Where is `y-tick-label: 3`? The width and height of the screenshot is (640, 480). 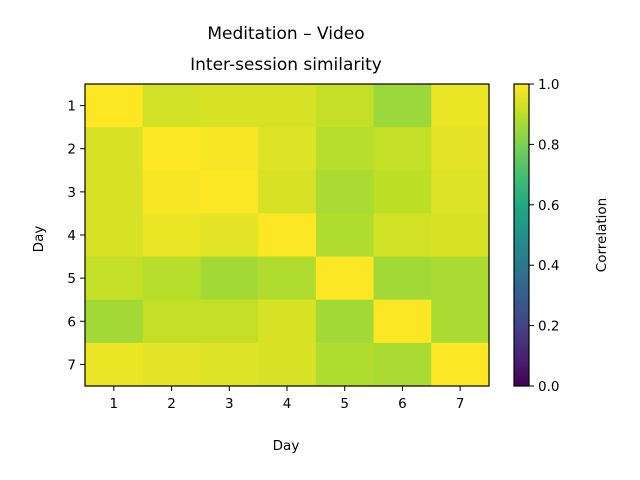
y-tick-label: 3 is located at coordinates (71, 193).